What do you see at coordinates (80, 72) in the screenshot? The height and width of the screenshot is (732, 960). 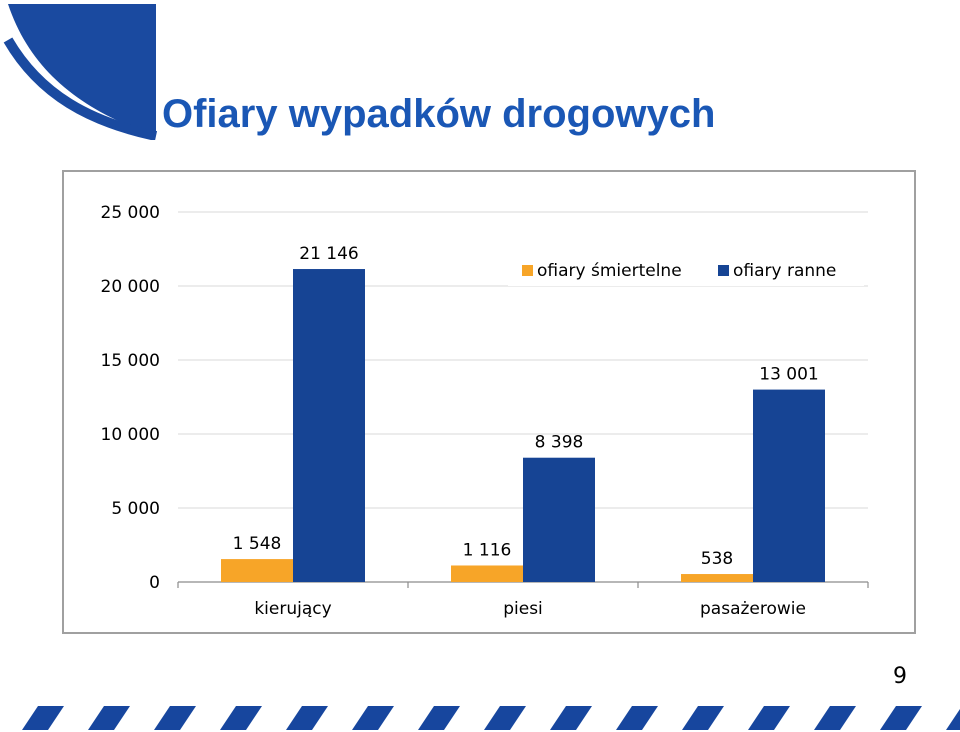 I see `corner-logo` at bounding box center [80, 72].